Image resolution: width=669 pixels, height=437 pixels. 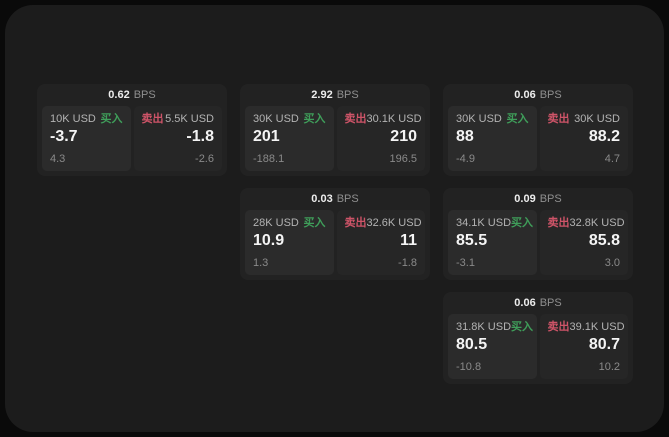 I want to click on sell-size-label: 32.8K USD, so click(x=597, y=223).